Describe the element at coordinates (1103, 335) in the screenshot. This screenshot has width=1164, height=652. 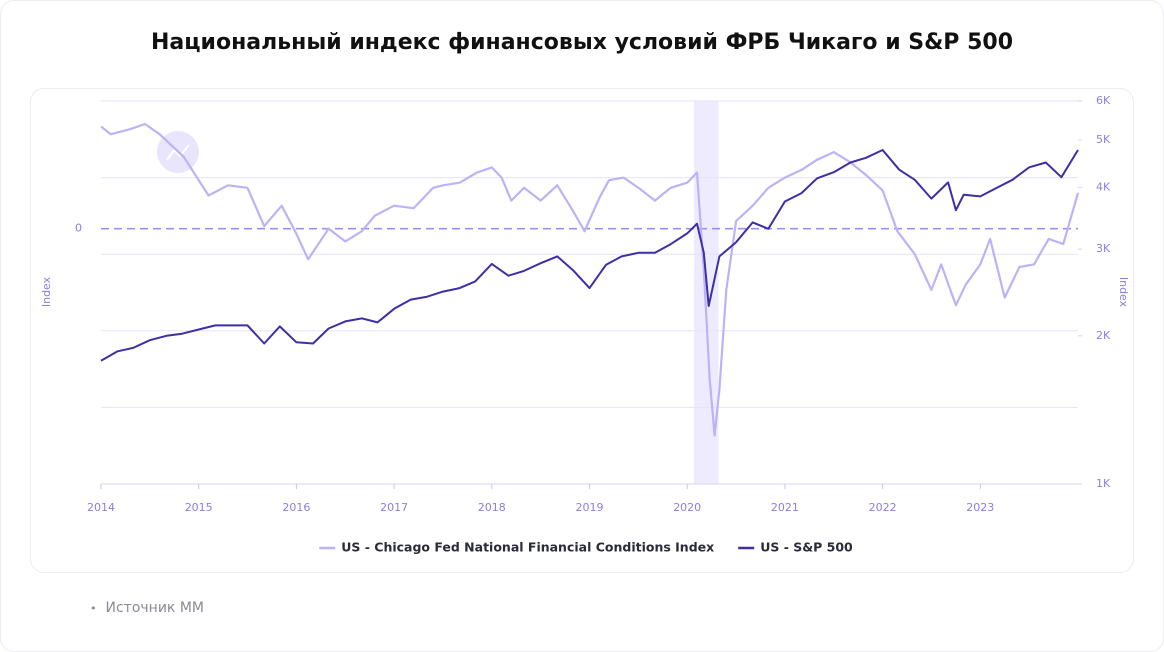
I see `y2-tick-label: 2K` at that location.